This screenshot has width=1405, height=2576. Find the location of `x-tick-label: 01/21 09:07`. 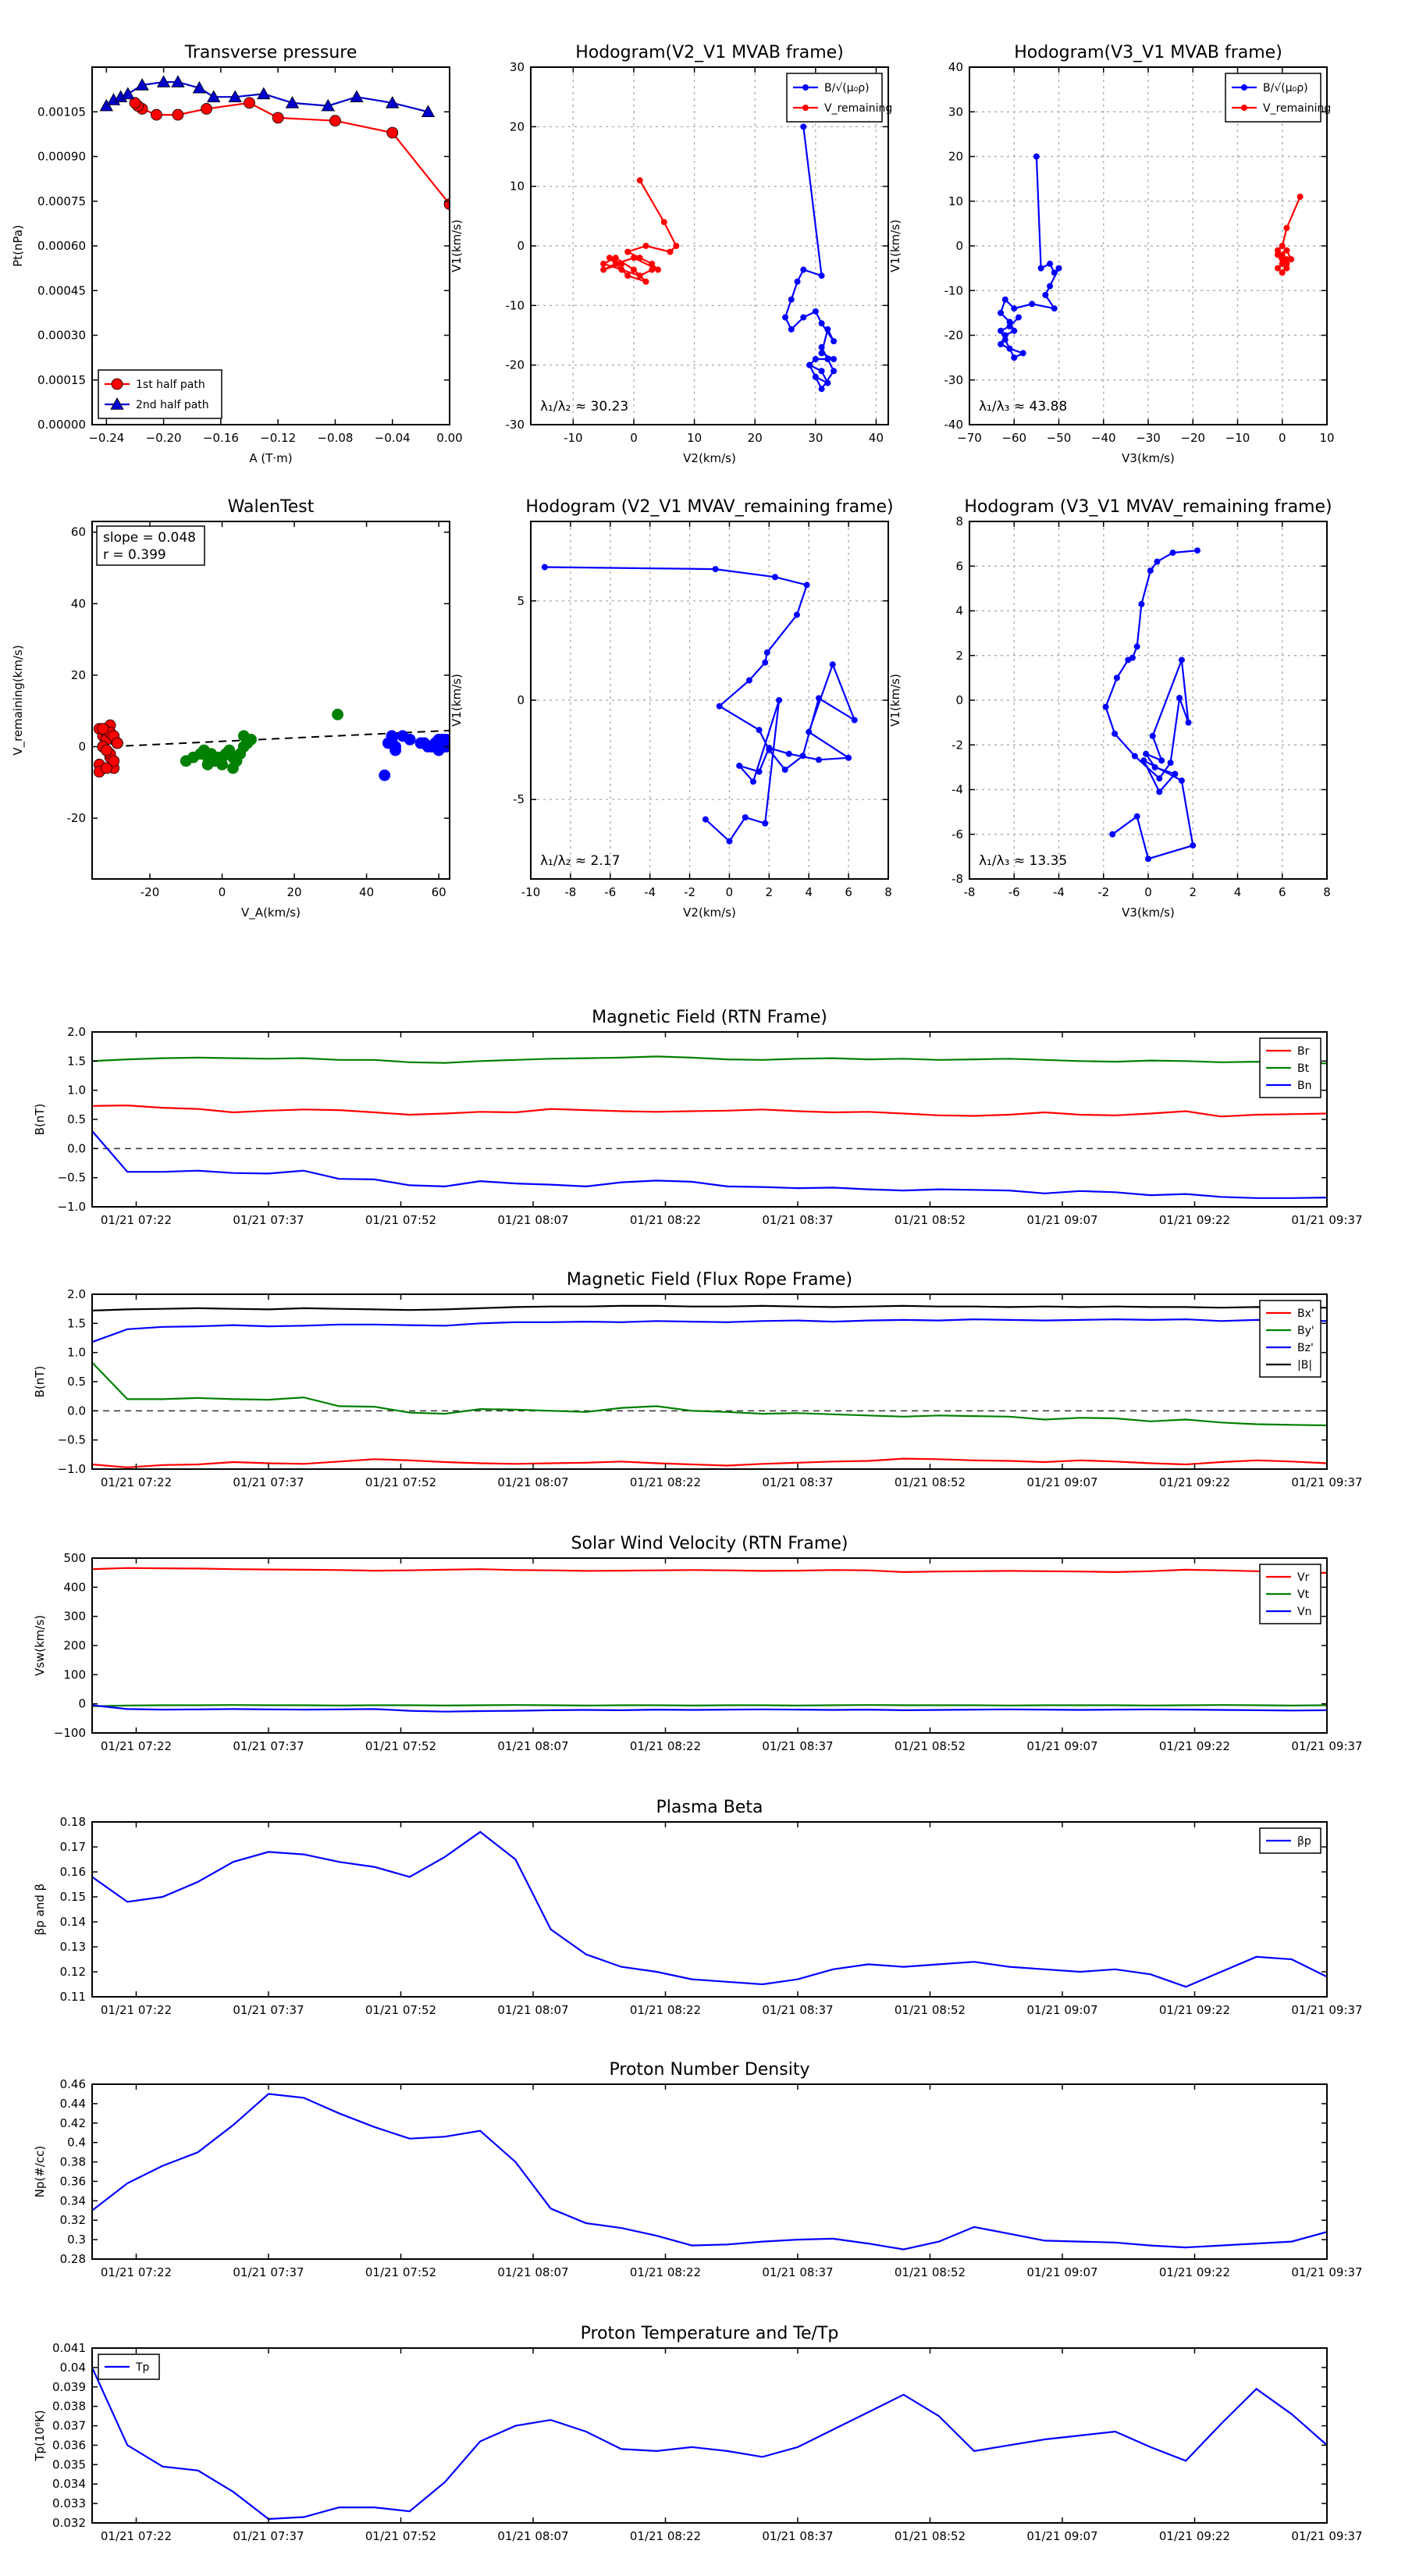

x-tick-label: 01/21 09:07 is located at coordinates (1062, 2010).